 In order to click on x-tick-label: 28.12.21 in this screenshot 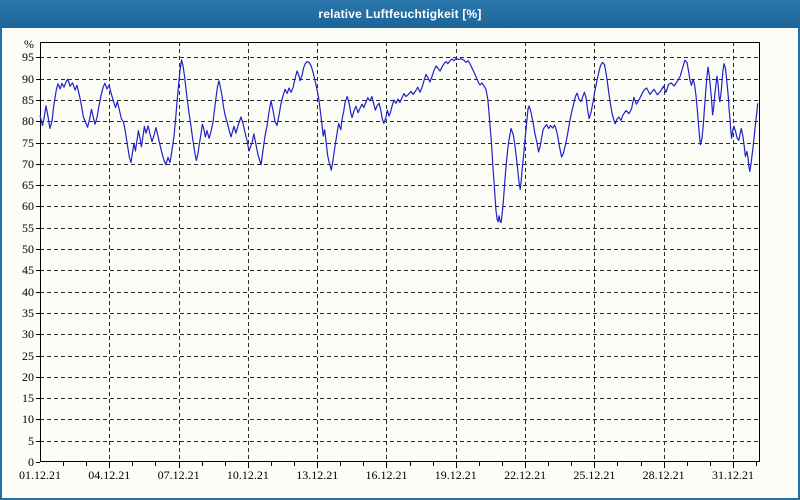, I will do `click(663, 475)`.